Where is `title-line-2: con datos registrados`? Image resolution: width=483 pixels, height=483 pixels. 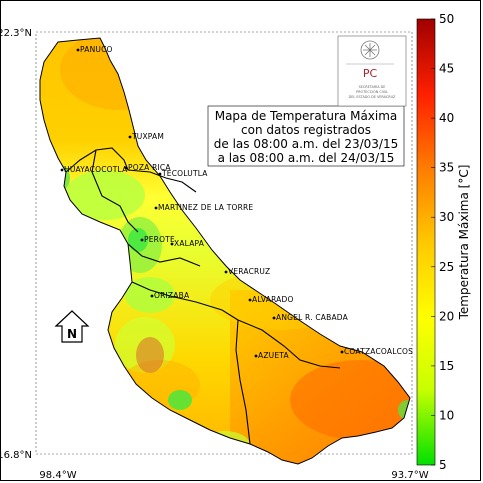
title-line-2: con datos registrados is located at coordinates (306, 130).